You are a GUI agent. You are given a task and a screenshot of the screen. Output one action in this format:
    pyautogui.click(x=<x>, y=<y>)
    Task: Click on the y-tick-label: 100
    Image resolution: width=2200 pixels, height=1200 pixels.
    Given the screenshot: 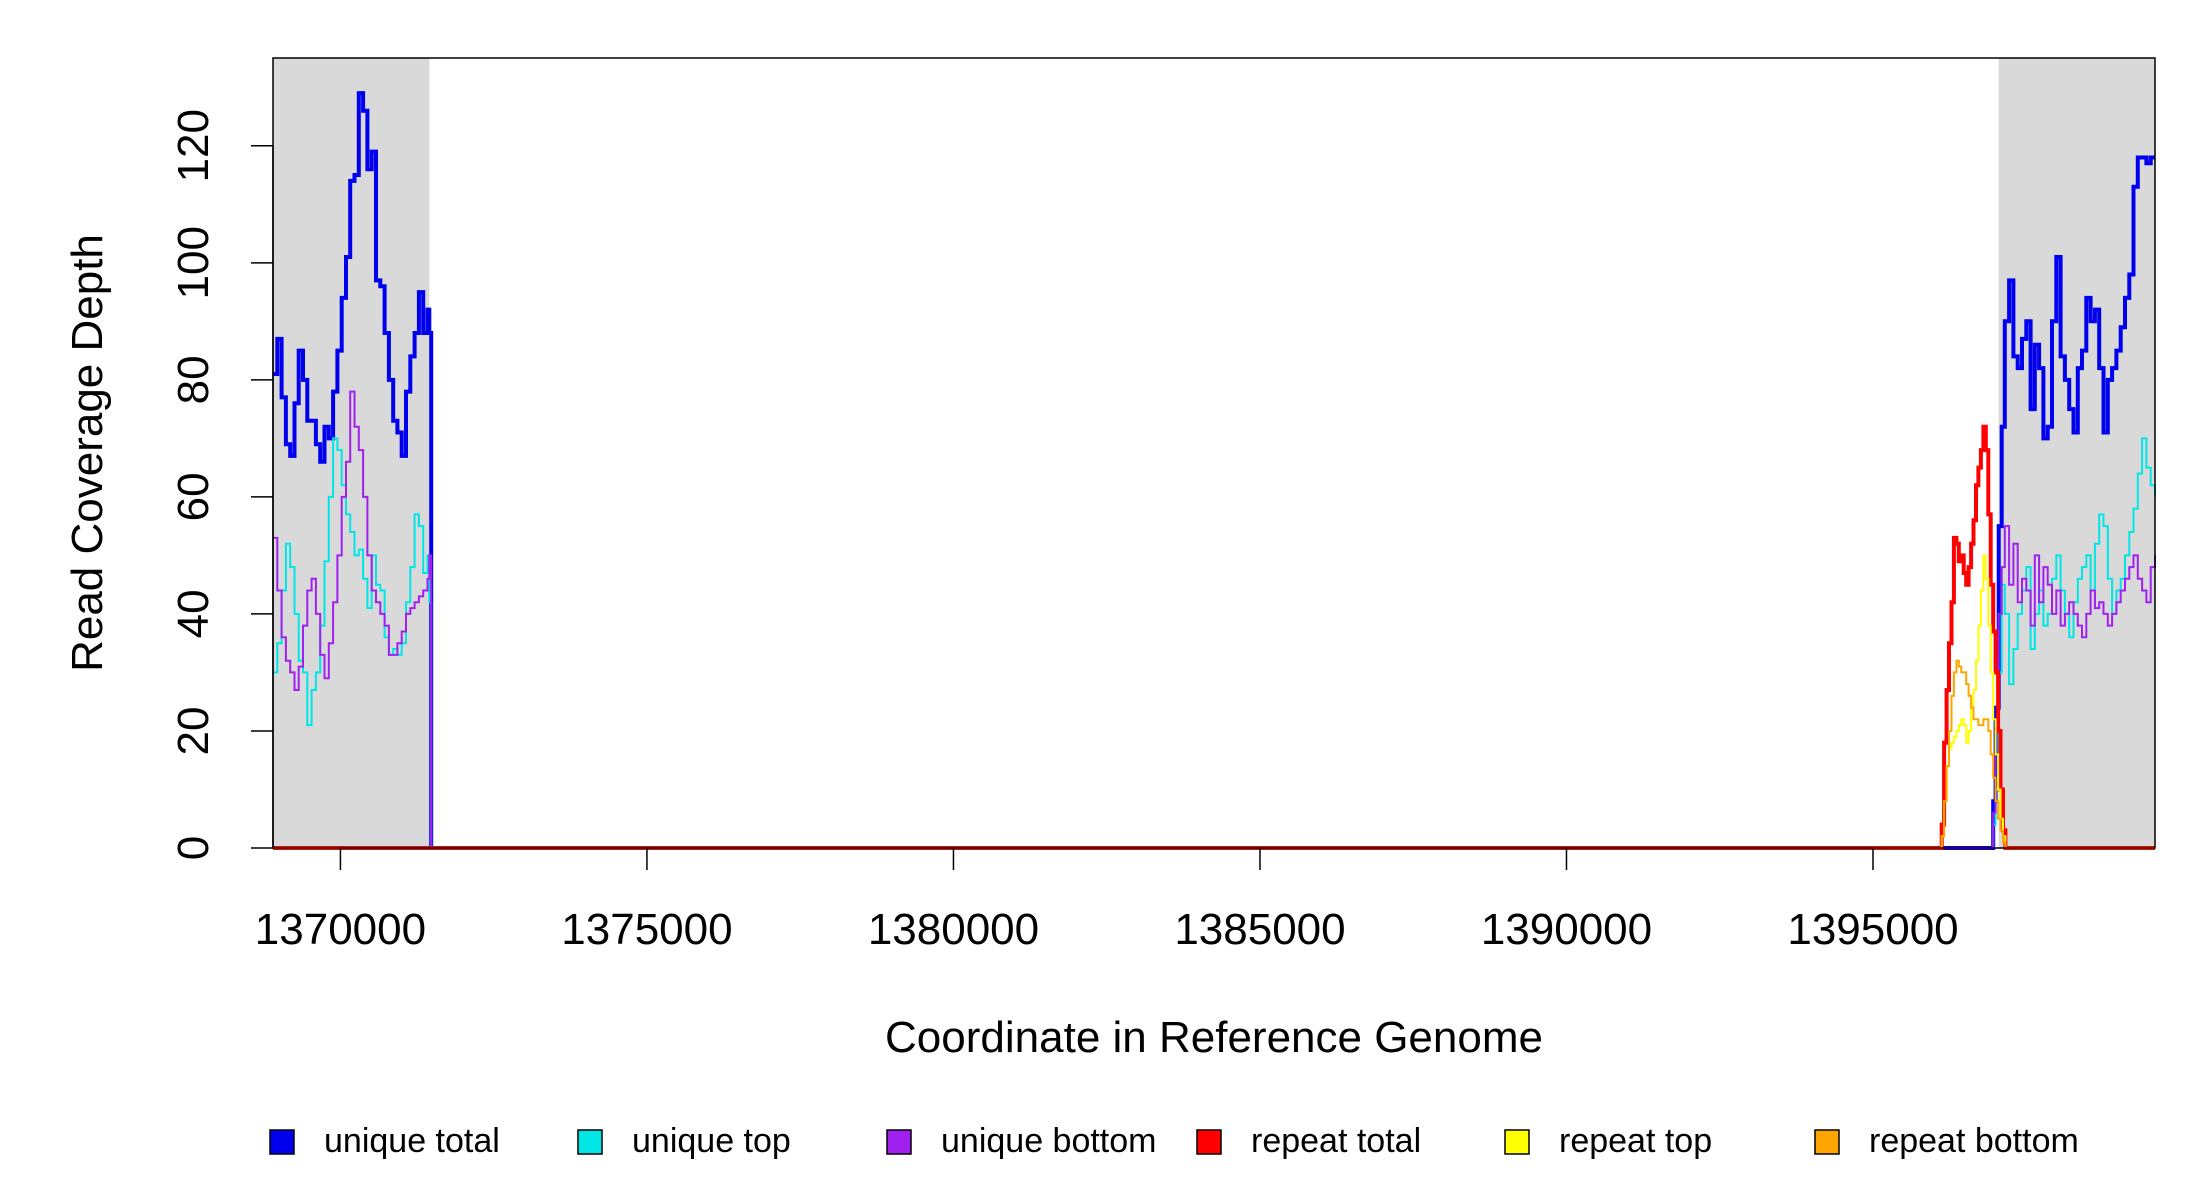 What is the action you would take?
    pyautogui.click(x=193, y=262)
    